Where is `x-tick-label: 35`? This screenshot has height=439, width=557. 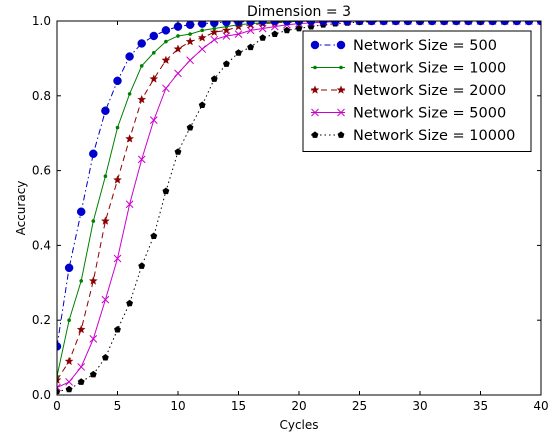
x-tick-label: 35 is located at coordinates (480, 406).